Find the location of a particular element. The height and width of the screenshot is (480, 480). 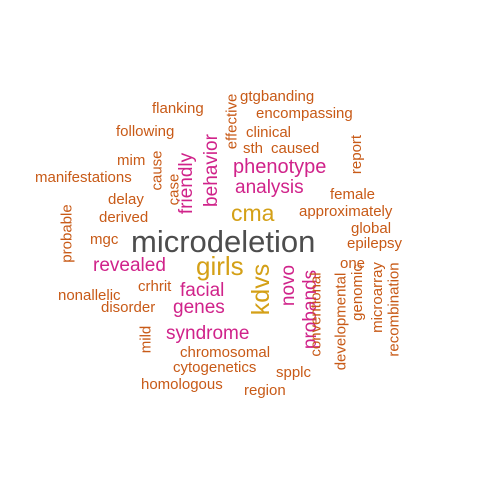

word-probable: probable is located at coordinates (67, 233).